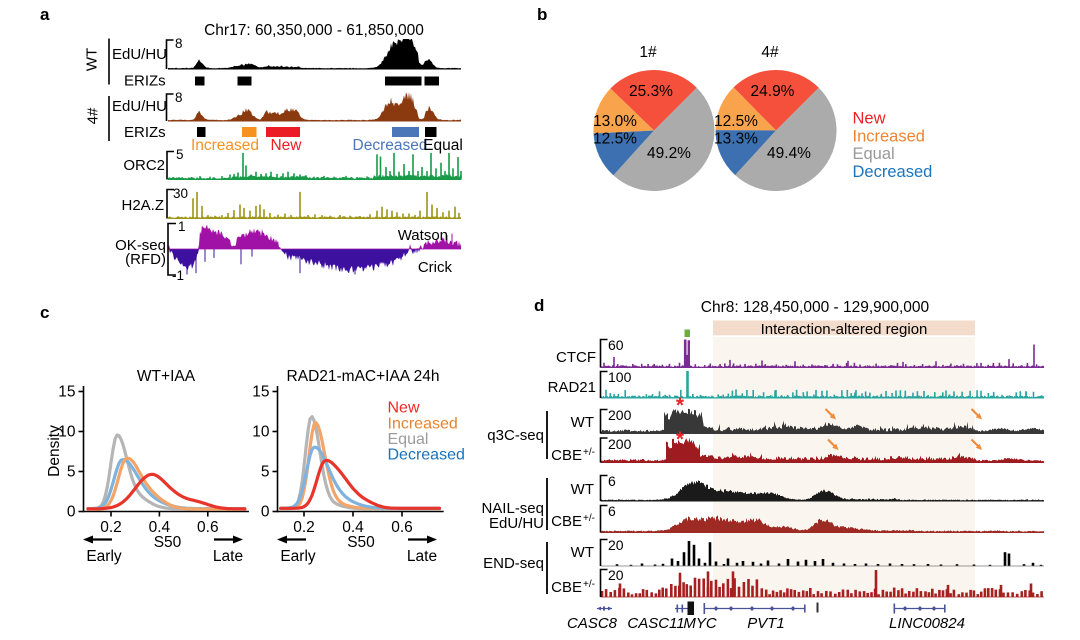  What do you see at coordinates (515, 435) in the screenshot?
I see `svg-text: q3C-seq` at bounding box center [515, 435].